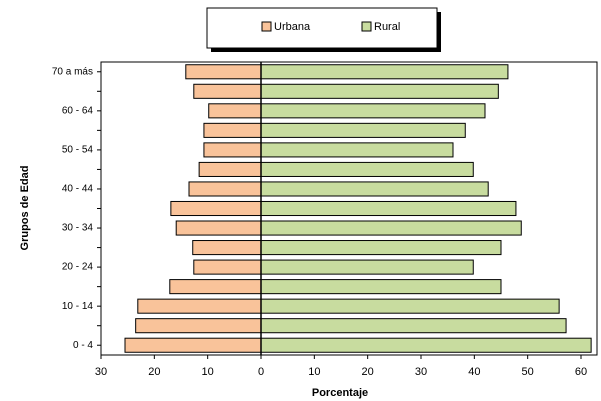 Image resolution: width=601 pixels, height=401 pixels. Describe the element at coordinates (78, 189) in the screenshot. I see `y-tick-label: 40 - 44` at that location.